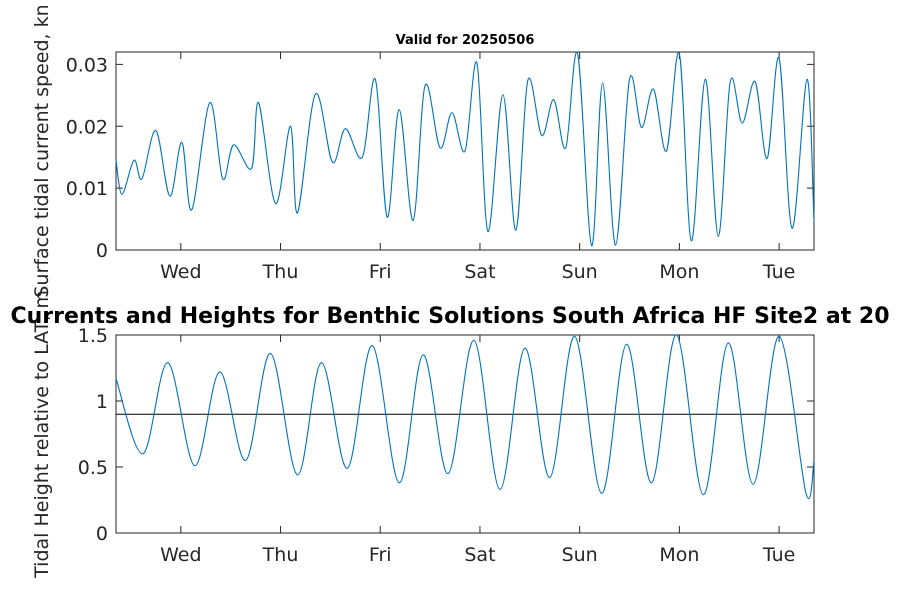  What do you see at coordinates (102, 402) in the screenshot?
I see `ytick-label: 1` at bounding box center [102, 402].